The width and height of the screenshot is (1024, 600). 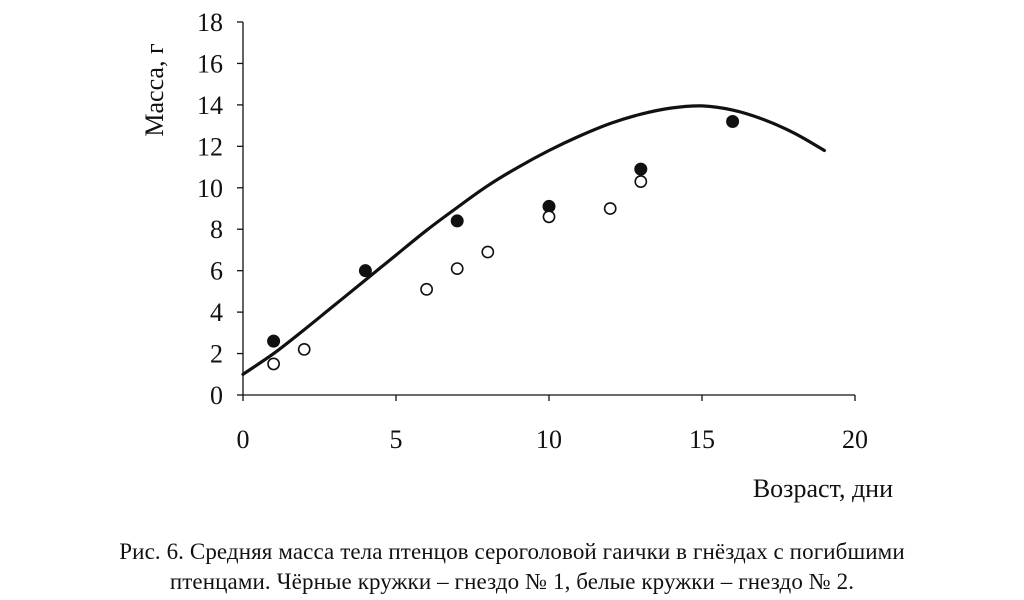 What do you see at coordinates (210, 146) in the screenshot?
I see `y-tick-label: 12` at bounding box center [210, 146].